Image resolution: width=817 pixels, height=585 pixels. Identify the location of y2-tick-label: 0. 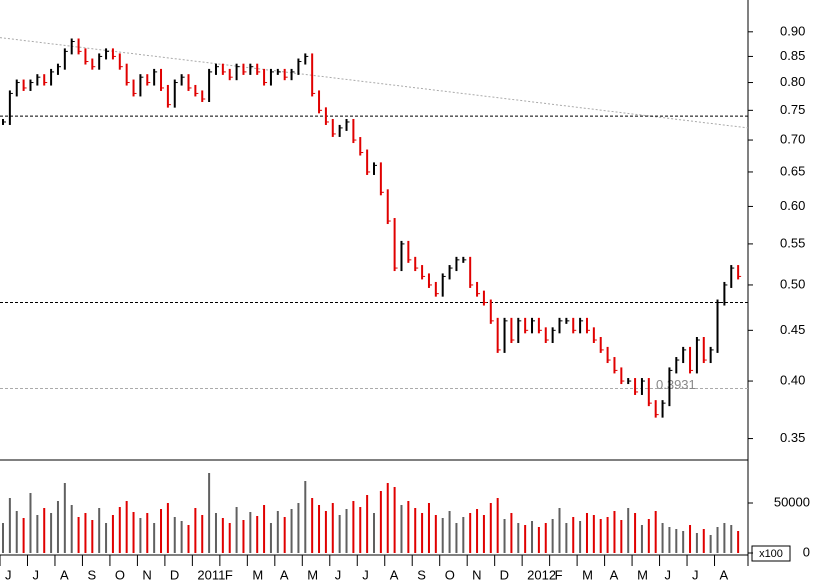
(806, 551).